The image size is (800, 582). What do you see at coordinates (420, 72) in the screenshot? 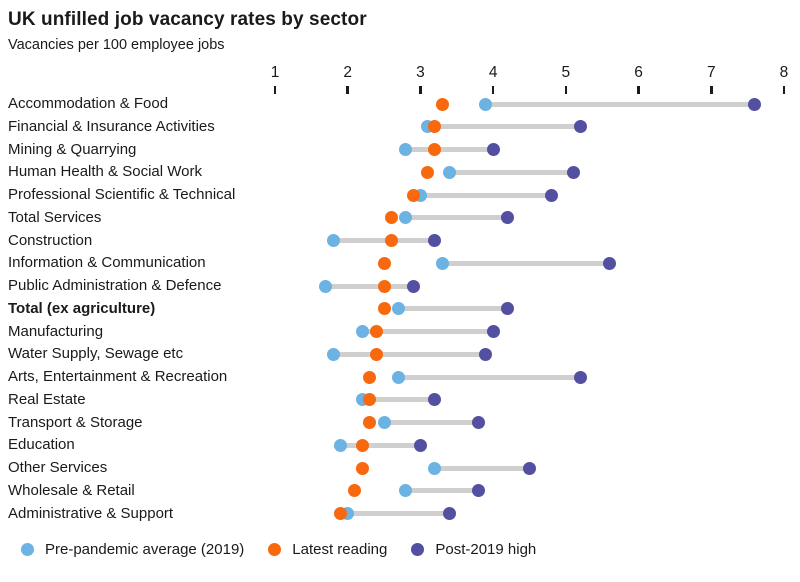
I see `axis-tick-label: 3` at bounding box center [420, 72].